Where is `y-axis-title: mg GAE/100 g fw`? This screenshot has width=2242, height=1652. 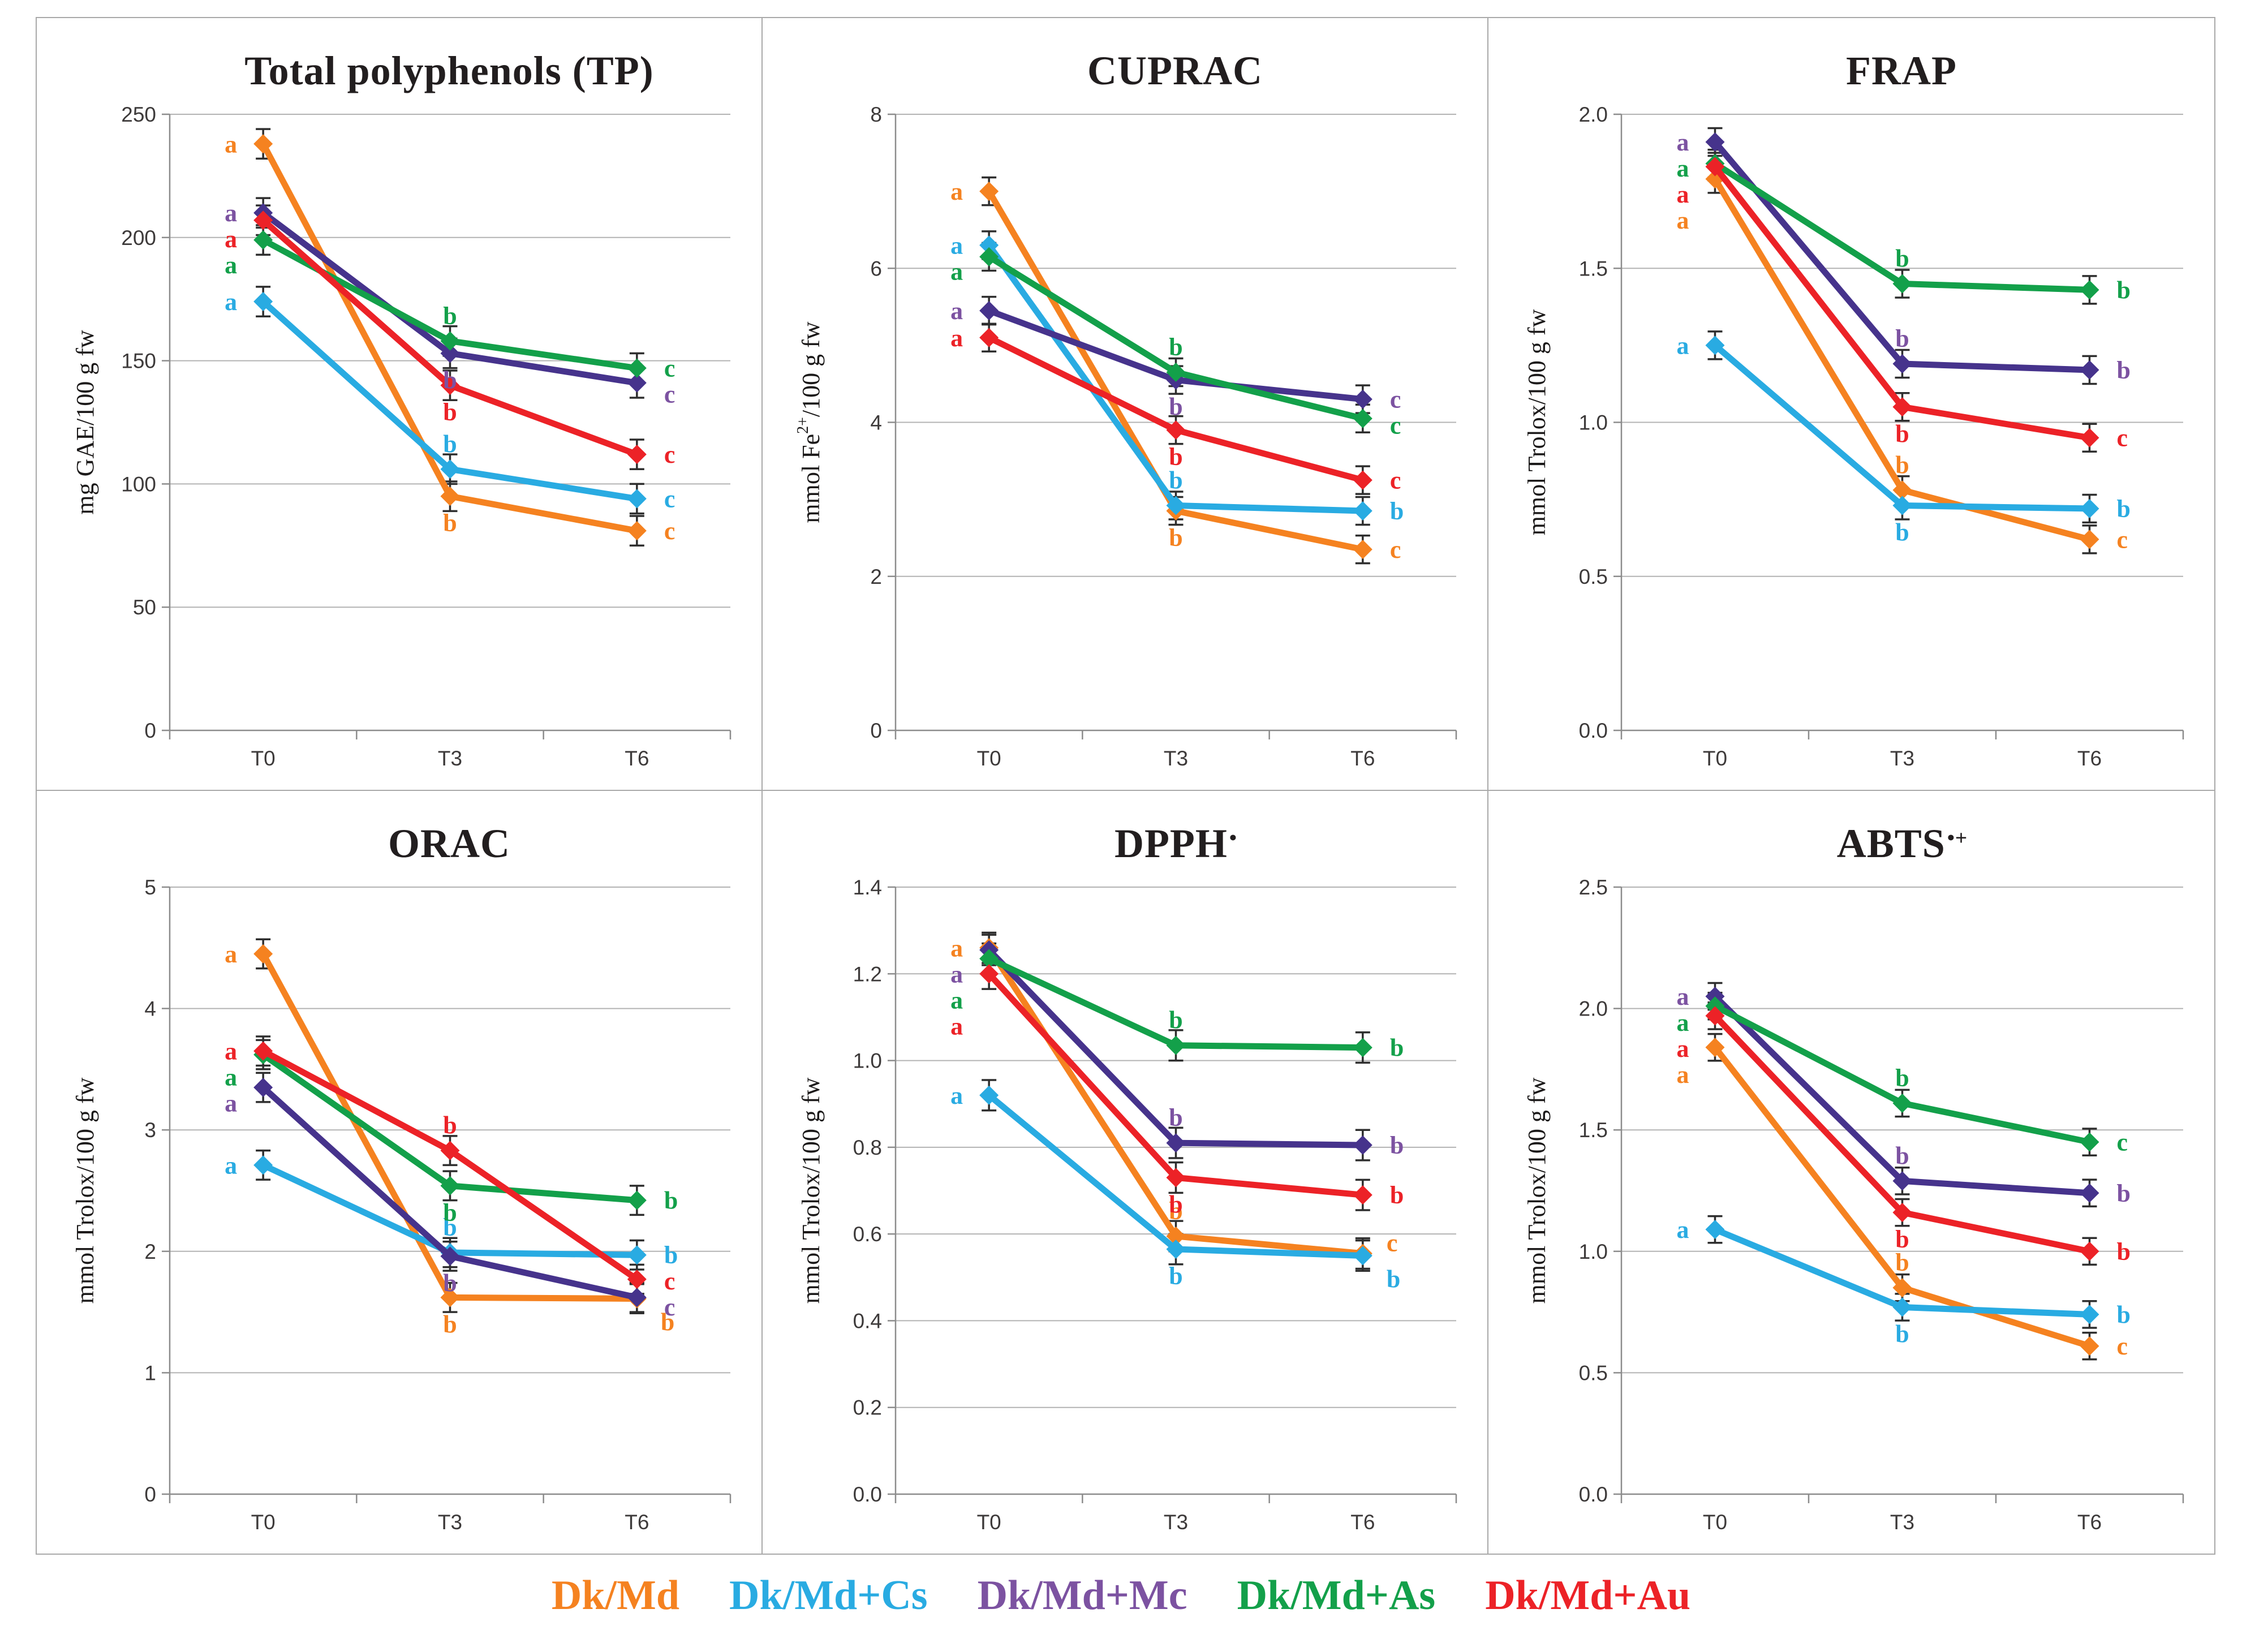 y-axis-title: mg GAE/100 g fw is located at coordinates (85, 422).